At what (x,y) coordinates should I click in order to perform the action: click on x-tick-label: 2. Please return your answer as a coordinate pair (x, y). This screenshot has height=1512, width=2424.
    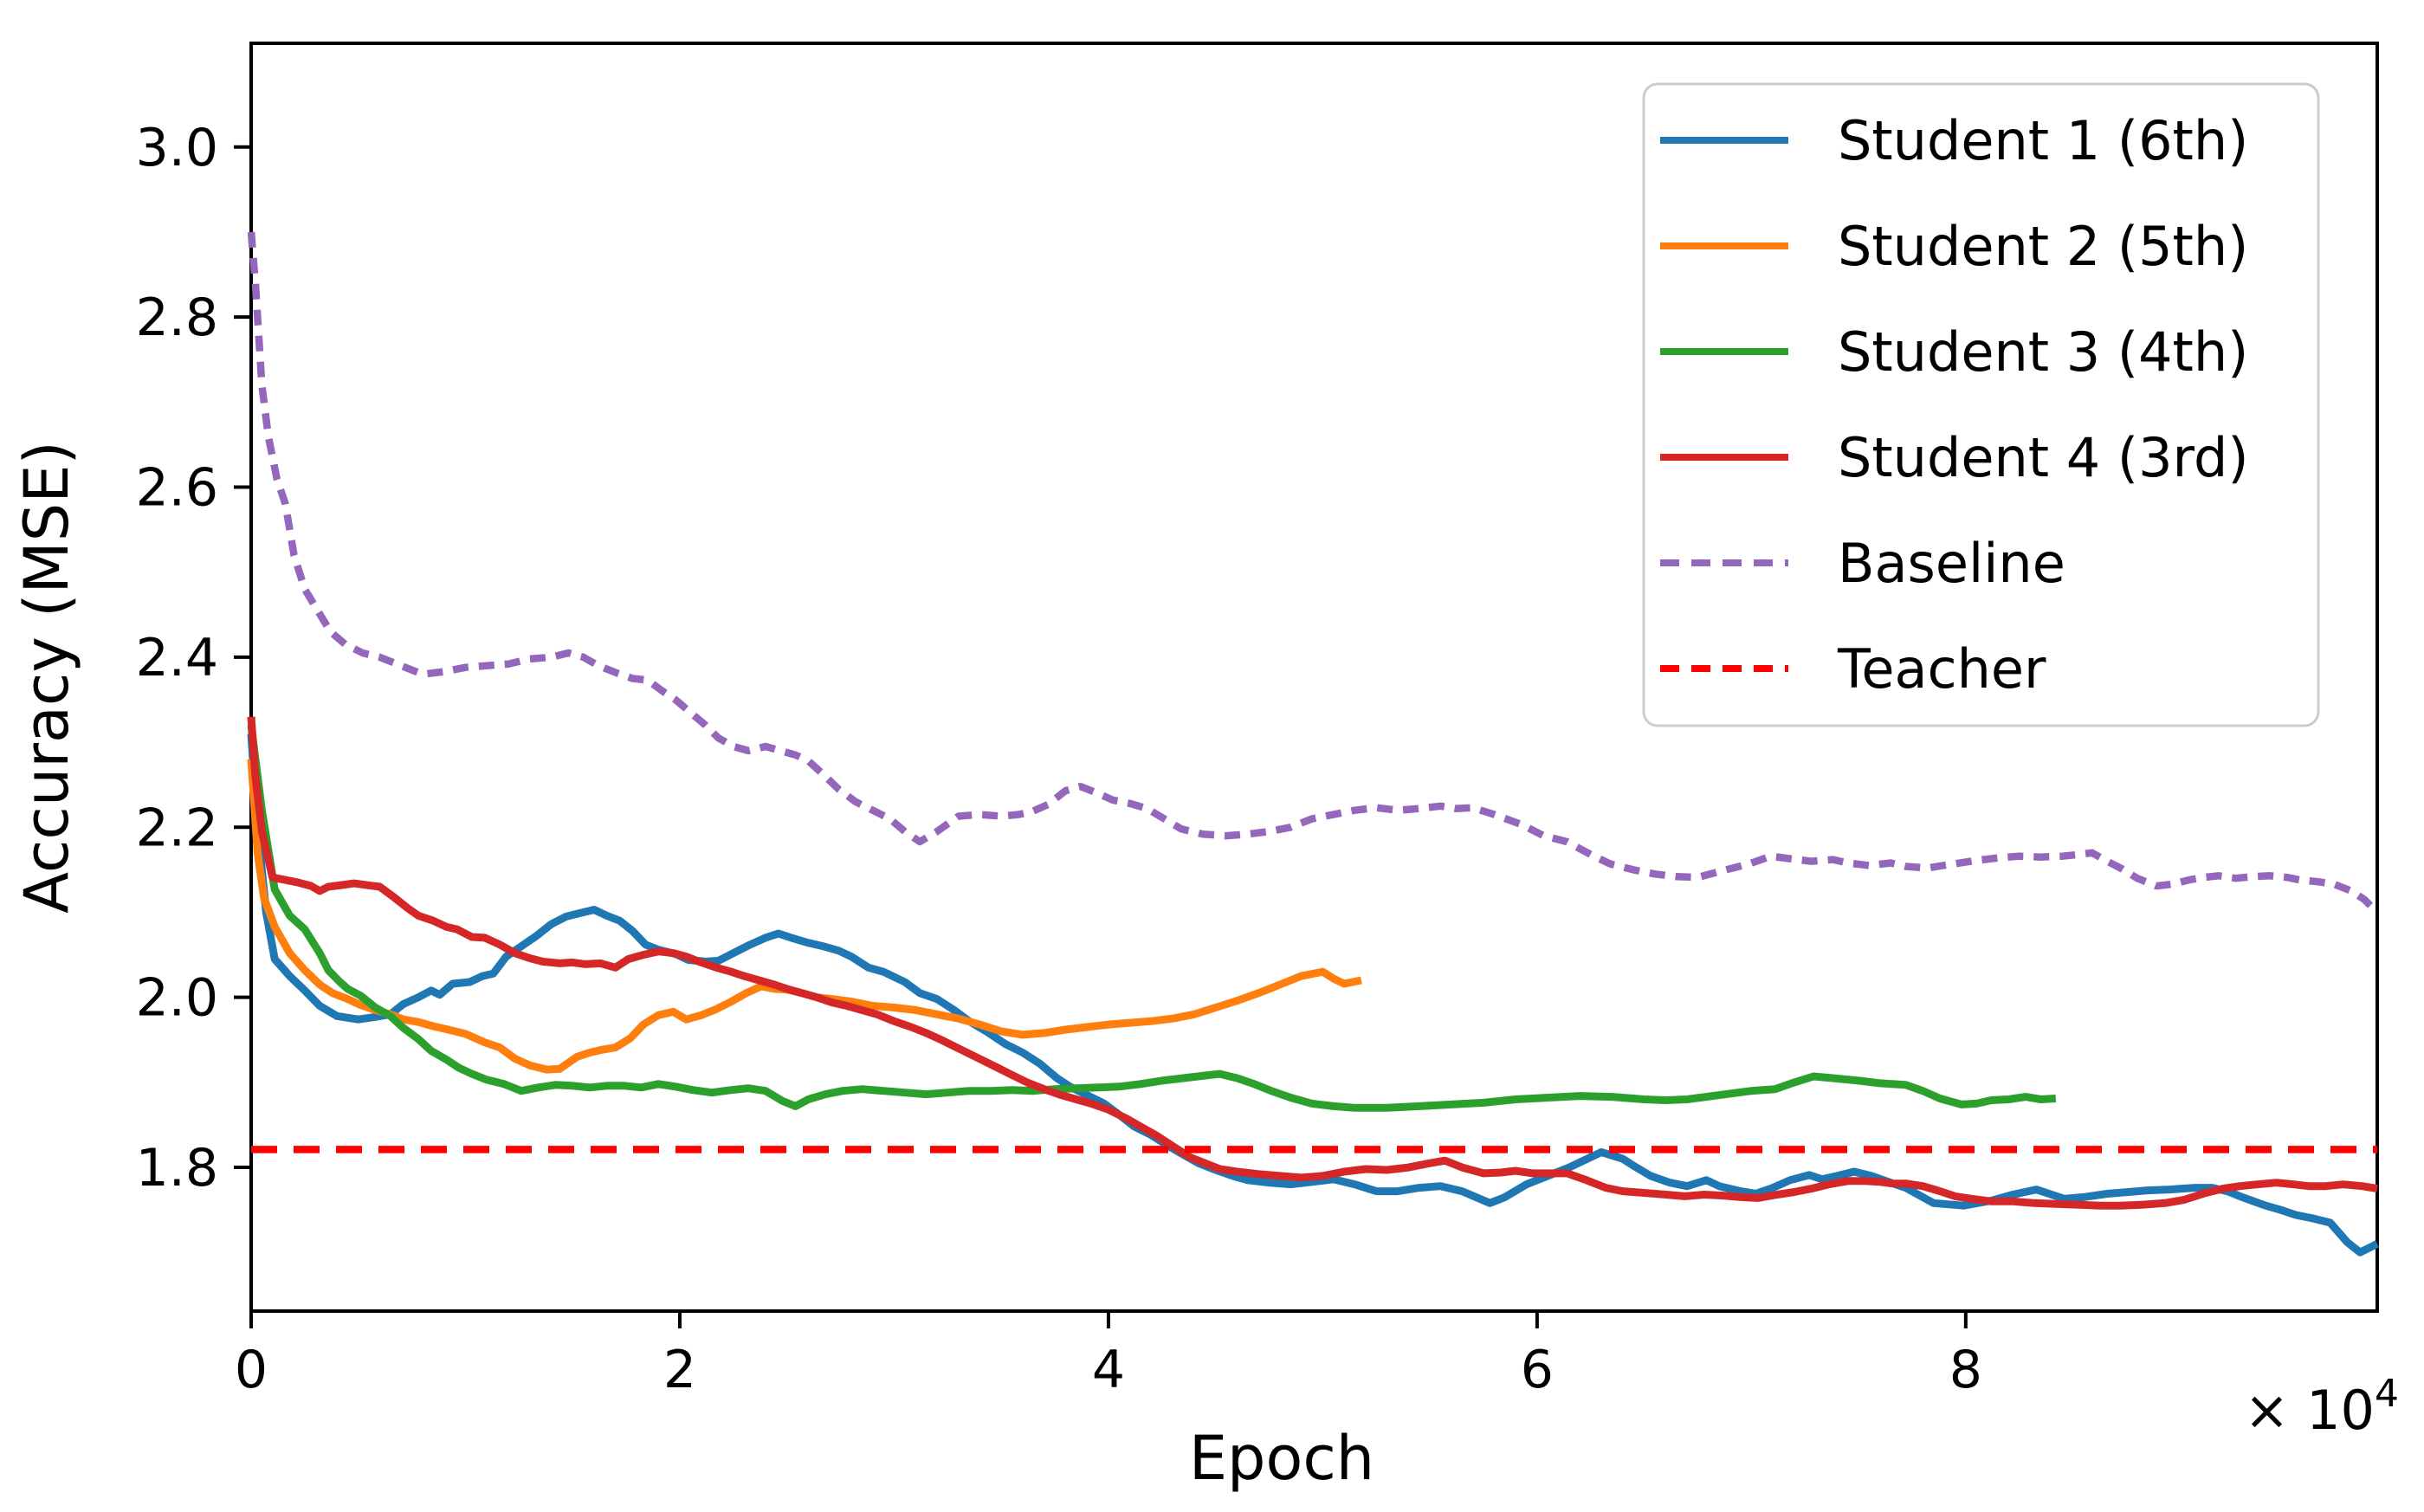
    Looking at the image, I should click on (679, 1370).